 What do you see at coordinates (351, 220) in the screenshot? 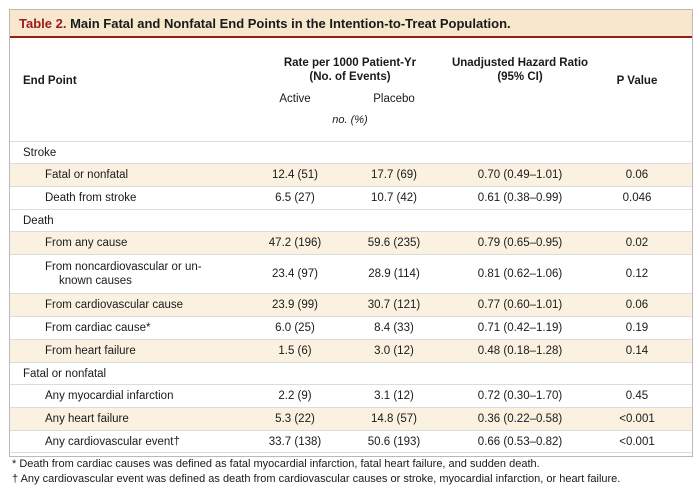
I see `section-row-death: Death` at bounding box center [351, 220].